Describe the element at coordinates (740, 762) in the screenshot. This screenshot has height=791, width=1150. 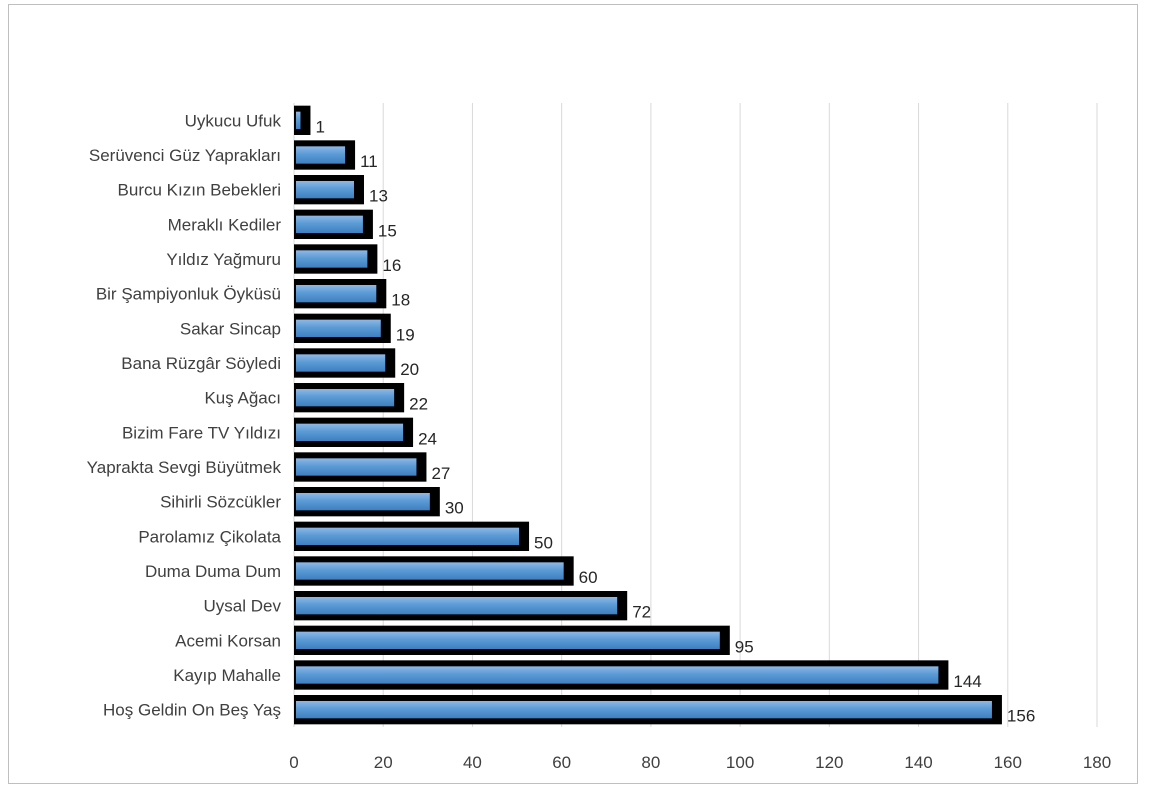
I see `x-tick-label: 100` at that location.